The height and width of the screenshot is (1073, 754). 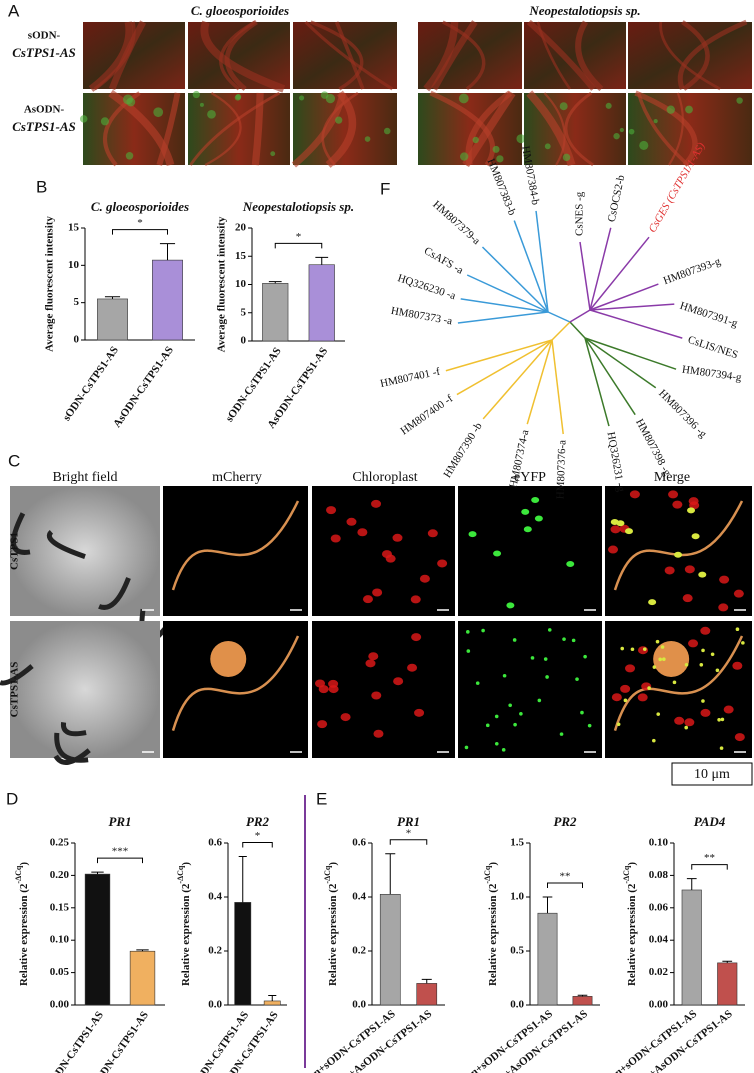 What do you see at coordinates (15, 551) in the screenshot?
I see `row-label: CsTPS1` at bounding box center [15, 551].